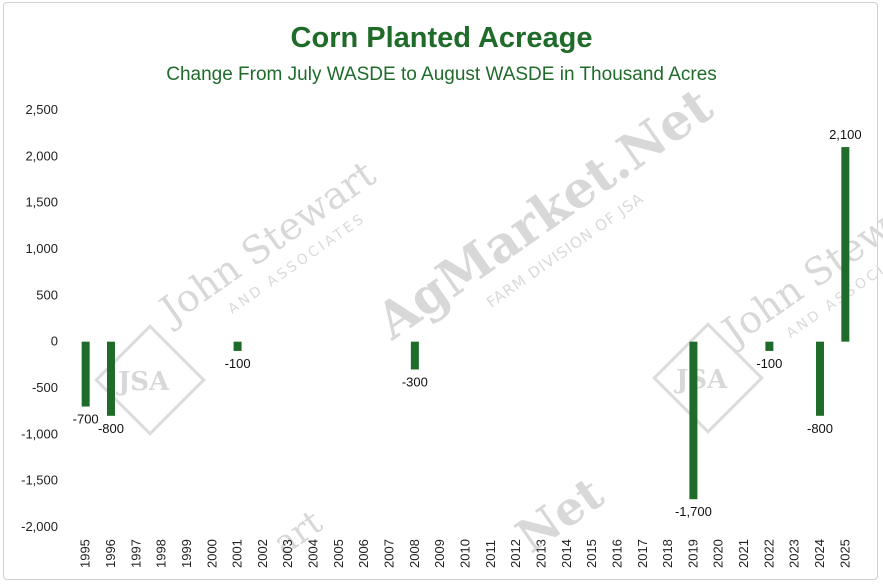 The image size is (883, 585). Describe the element at coordinates (845, 134) in the screenshot. I see `data-label-2025: 2,100` at that location.